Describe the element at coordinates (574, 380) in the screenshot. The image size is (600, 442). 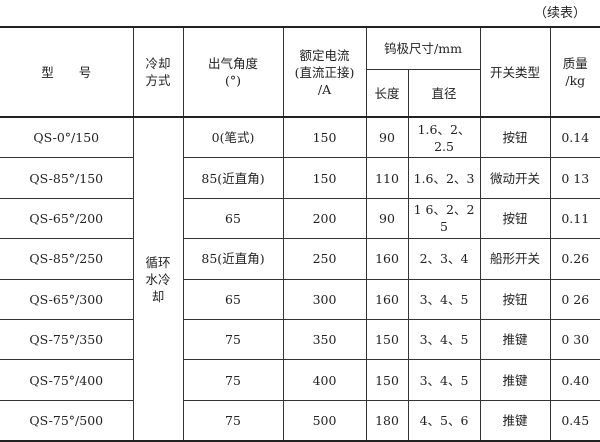
I see `cell-mass: 0.40` at that location.